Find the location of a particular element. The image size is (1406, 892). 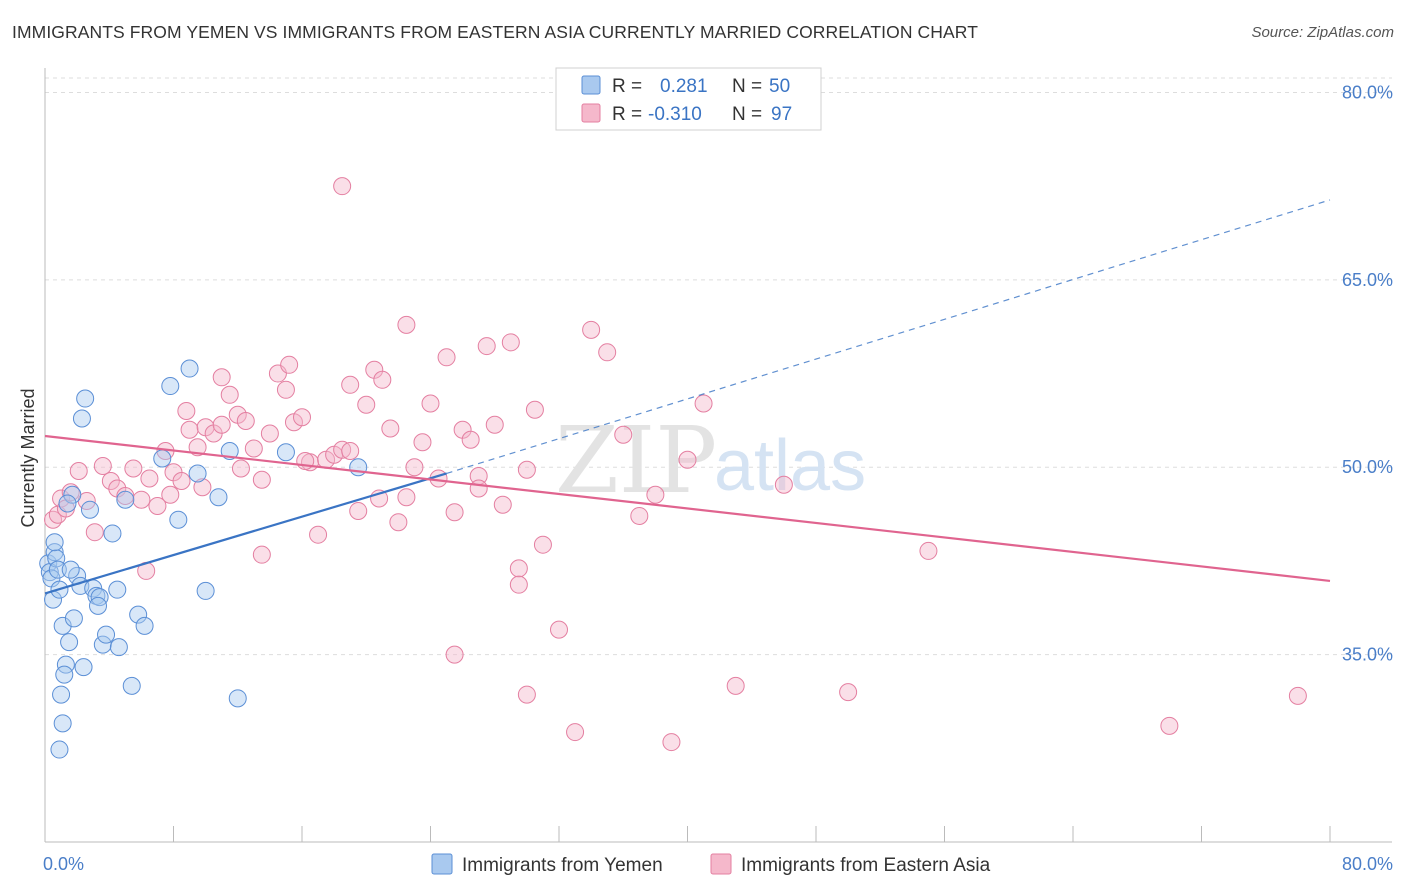

x-tick-label: 0.0% is located at coordinates (63, 864).